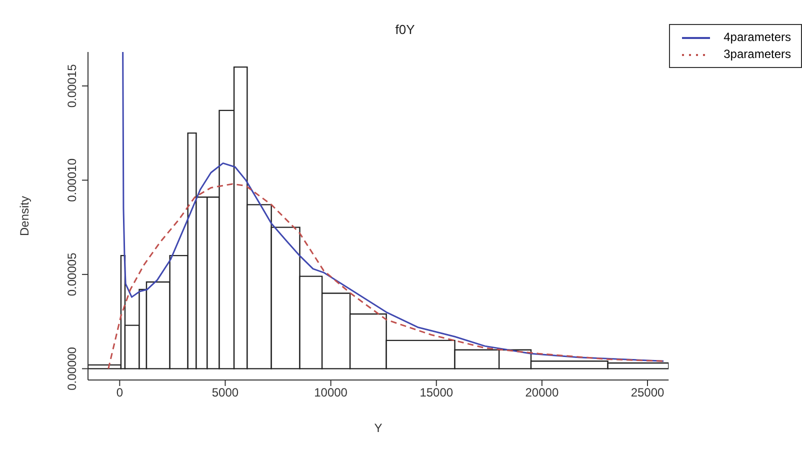  Describe the element at coordinates (120, 393) in the screenshot. I see `x-tick-label: 0` at that location.